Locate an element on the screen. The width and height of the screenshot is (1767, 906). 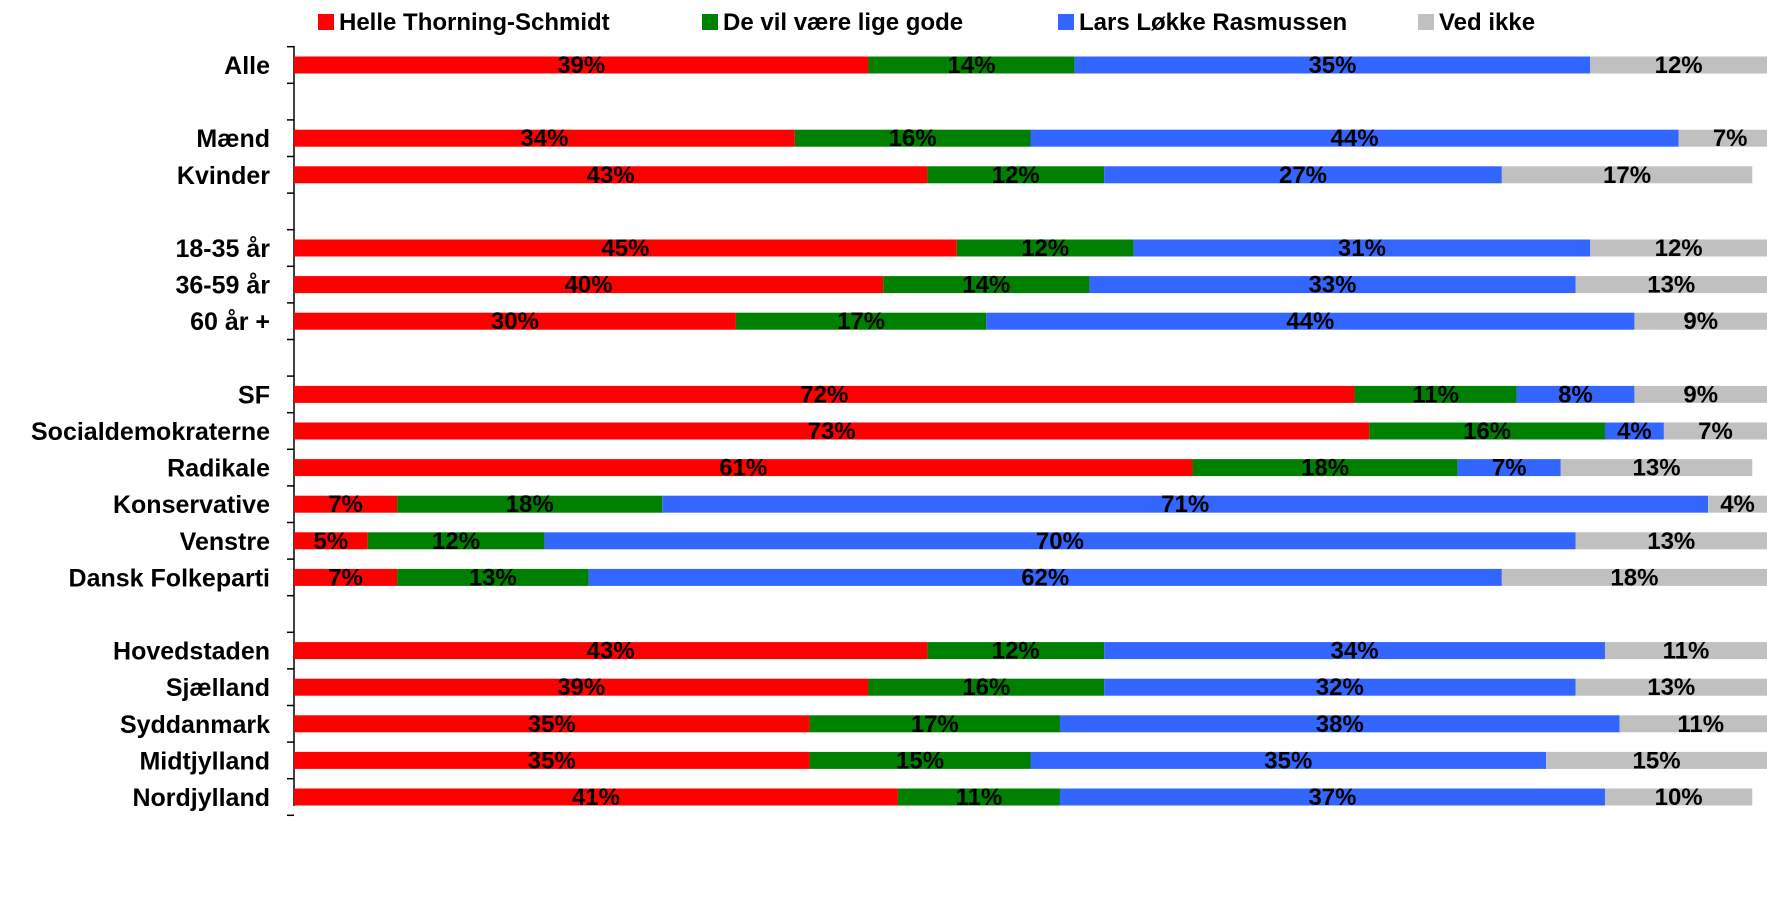
category-label: Hovedstaden is located at coordinates (191, 652).